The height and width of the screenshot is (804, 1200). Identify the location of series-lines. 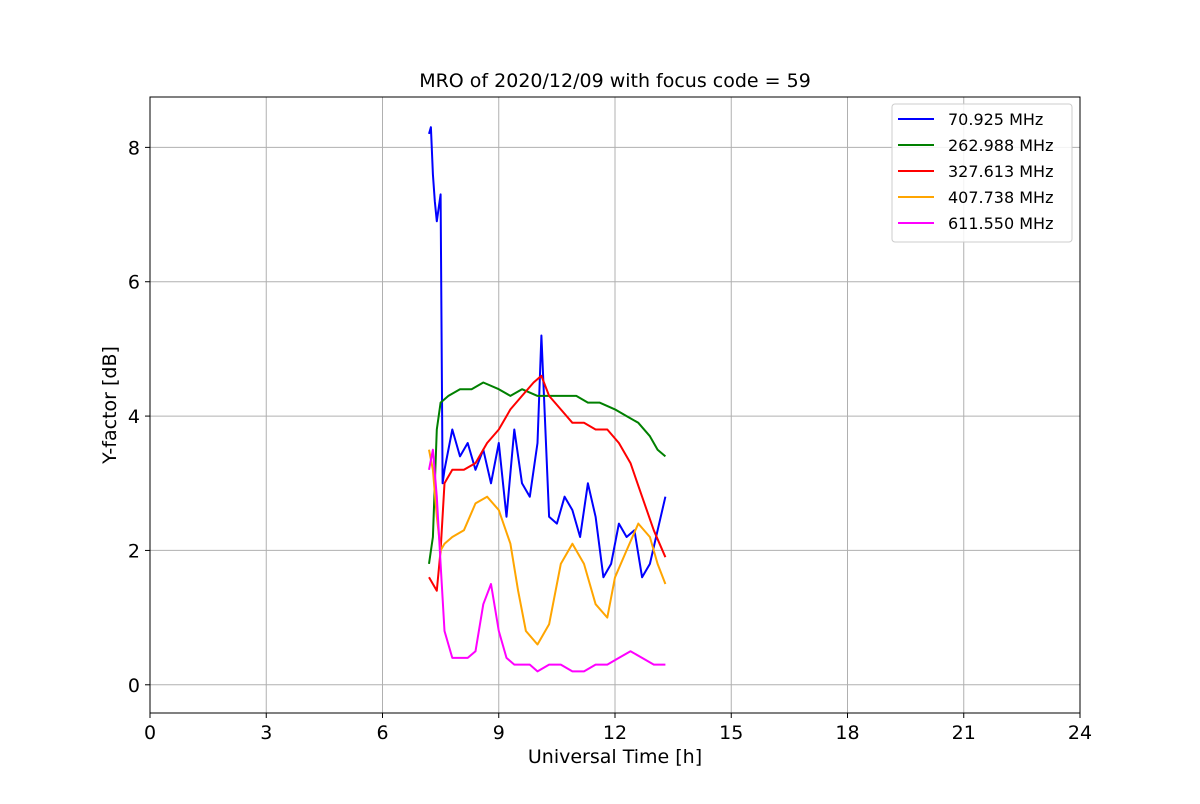
(547, 399).